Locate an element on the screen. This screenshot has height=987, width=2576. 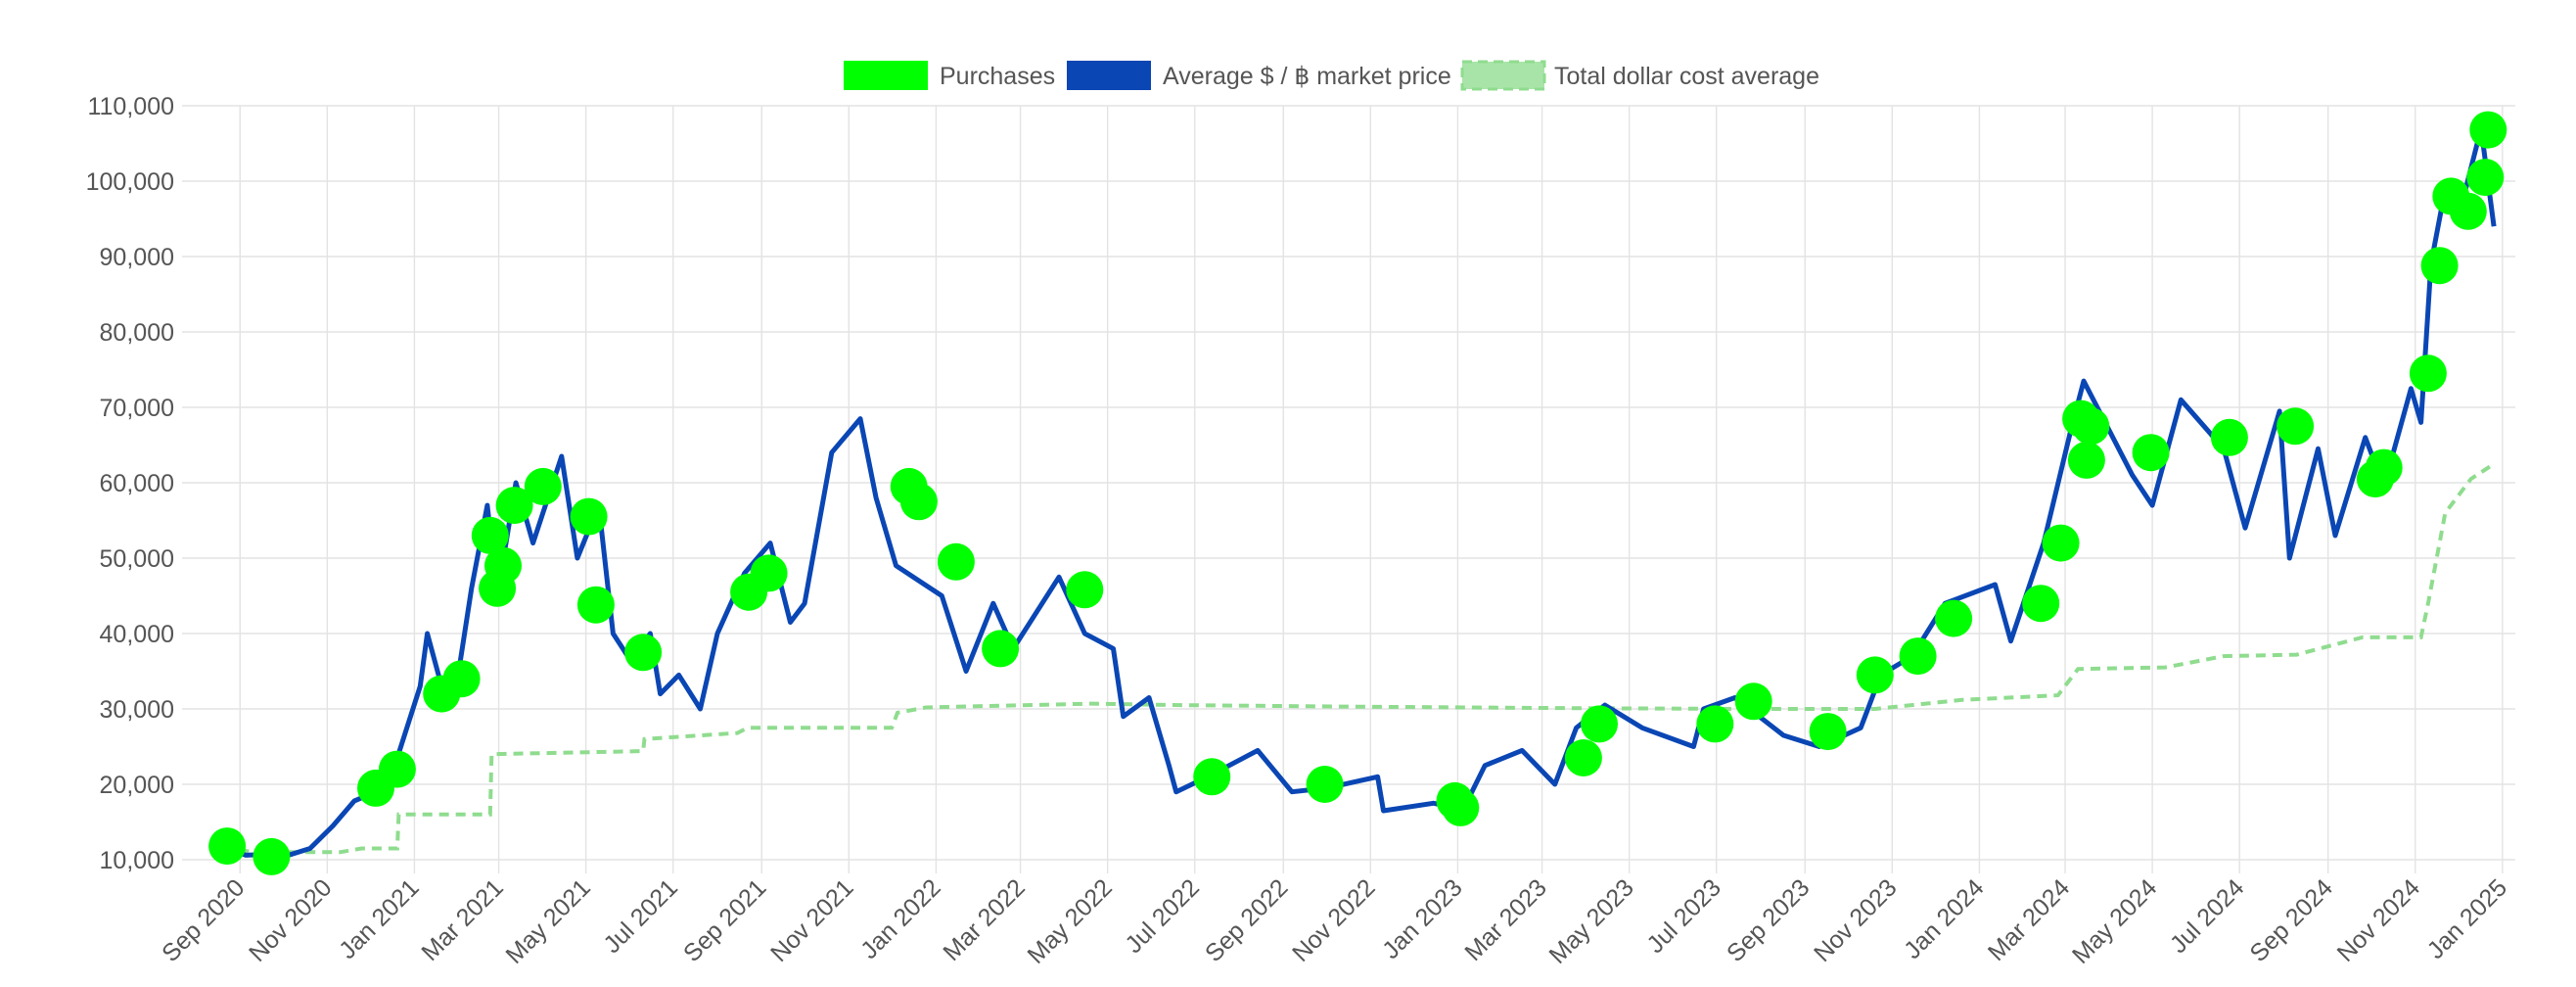
y-tick-label: 40,000 is located at coordinates (137, 634).